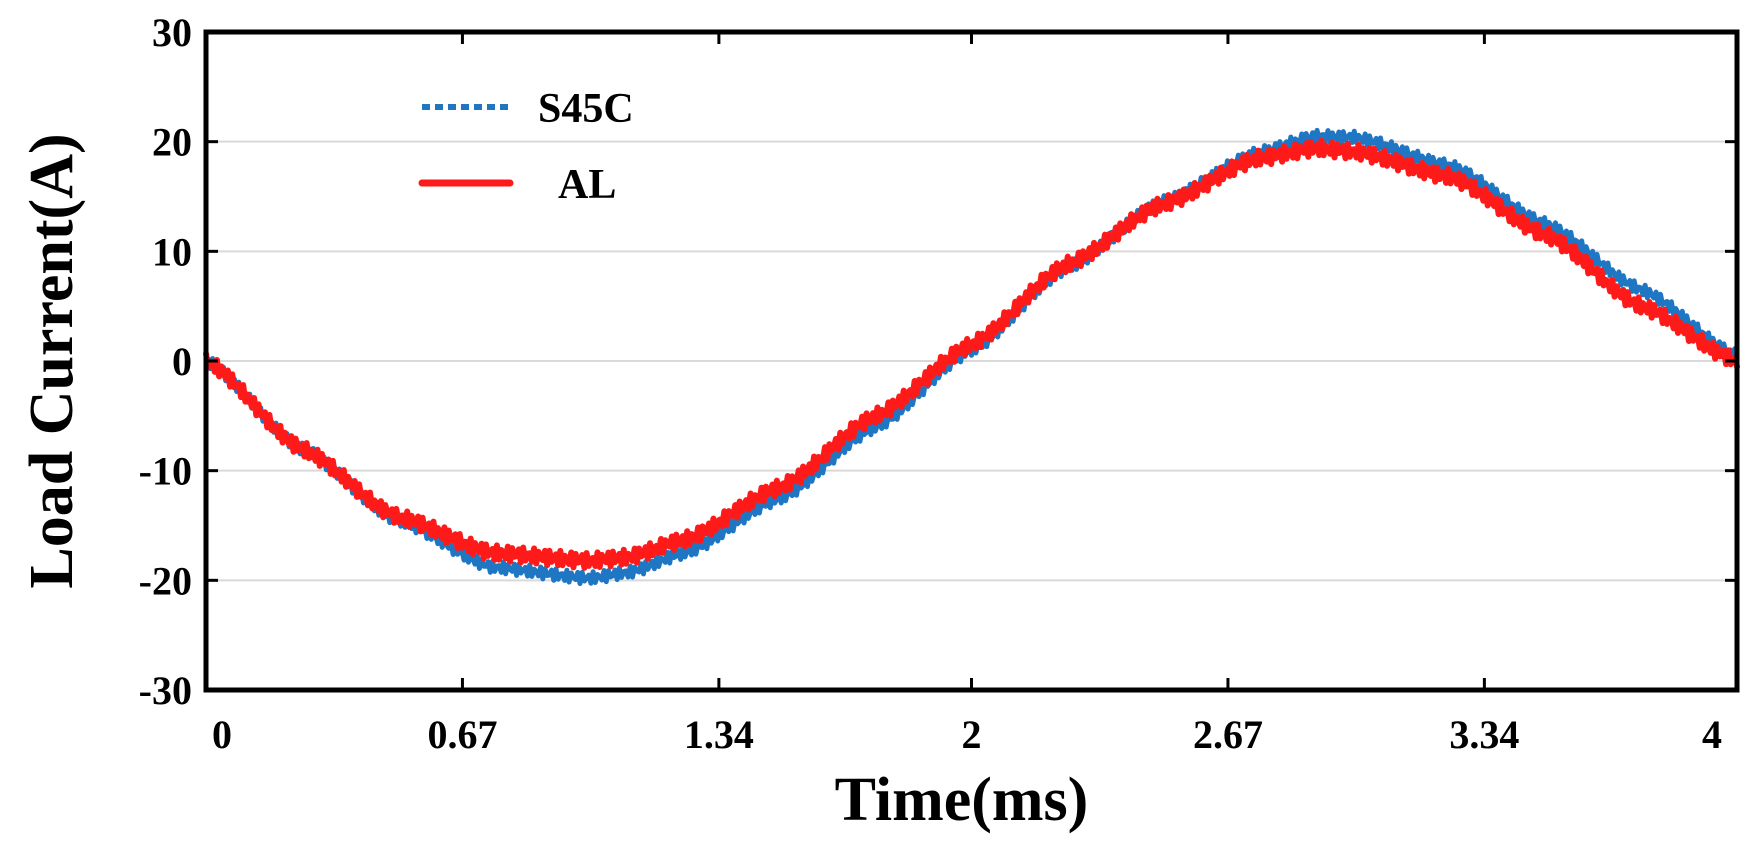 The width and height of the screenshot is (1758, 852). I want to click on x-tick-label: 2.67, so click(1228, 734).